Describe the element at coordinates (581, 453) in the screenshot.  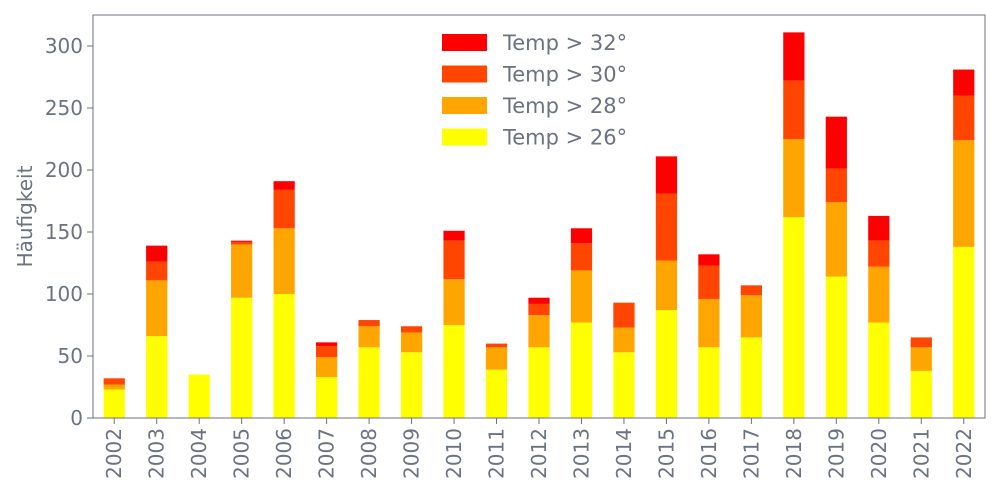
I see `x-tick-label: 2013` at that location.